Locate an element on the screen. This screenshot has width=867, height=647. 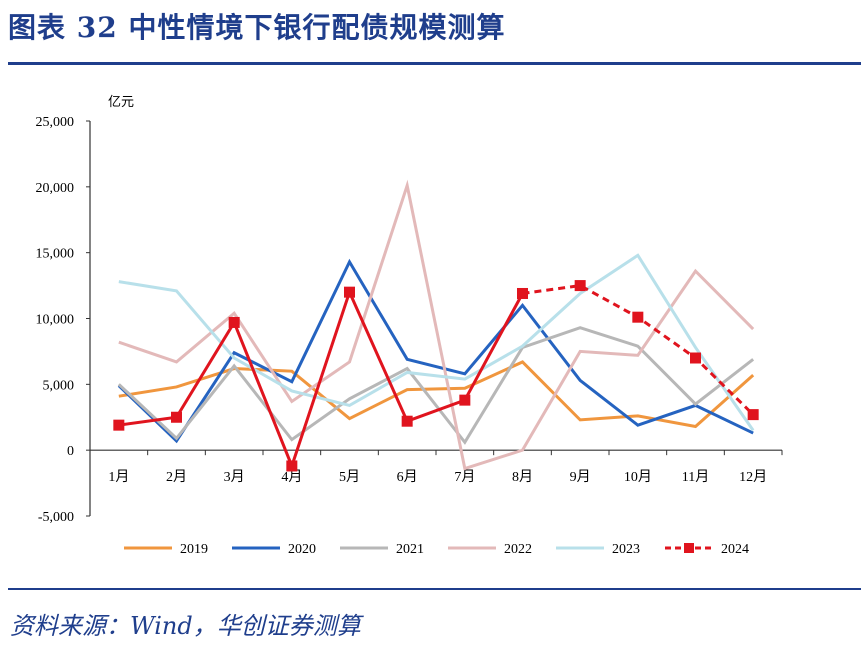
legend-item-2023: 2023 is located at coordinates (598, 549).